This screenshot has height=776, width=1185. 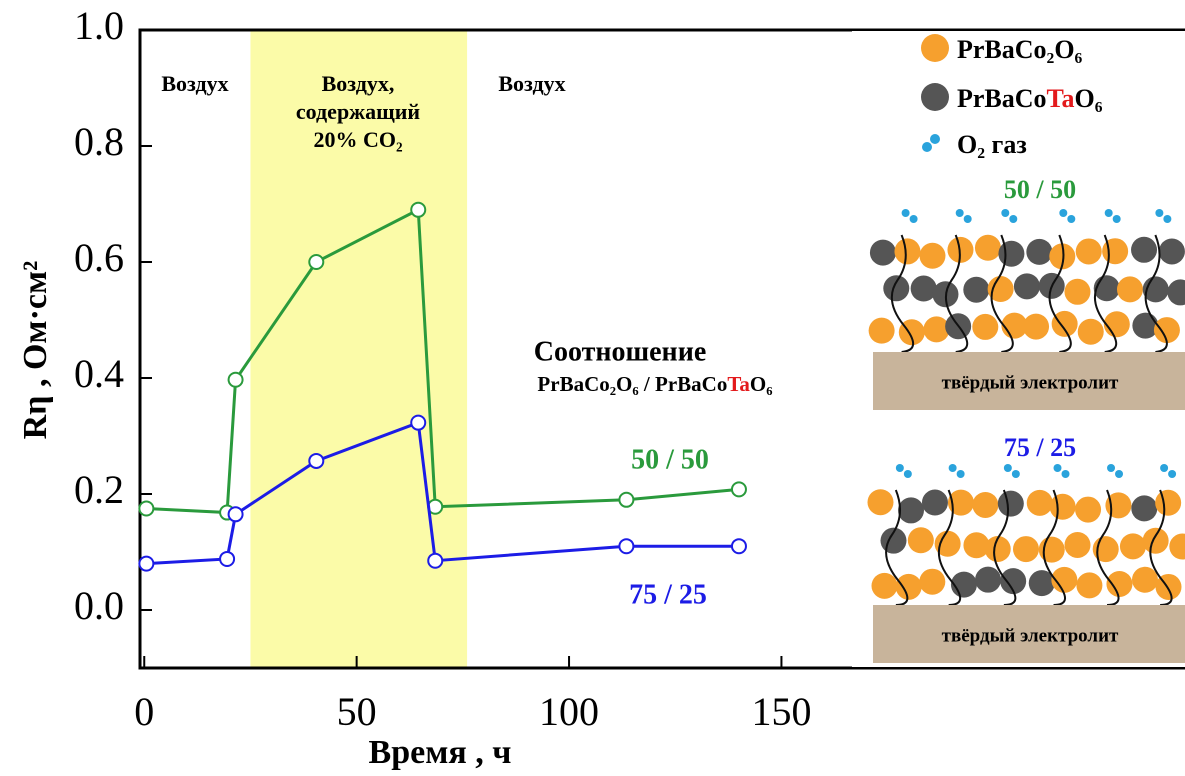 I want to click on series-label: 50 / 50, so click(x=670, y=459).